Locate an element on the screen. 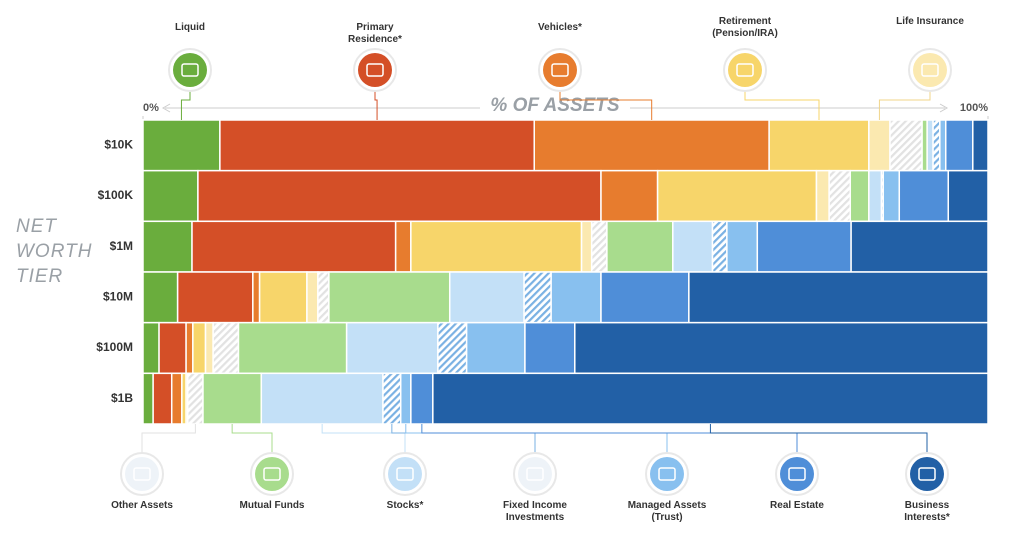  y-tick-label: $100K is located at coordinates (116, 195).